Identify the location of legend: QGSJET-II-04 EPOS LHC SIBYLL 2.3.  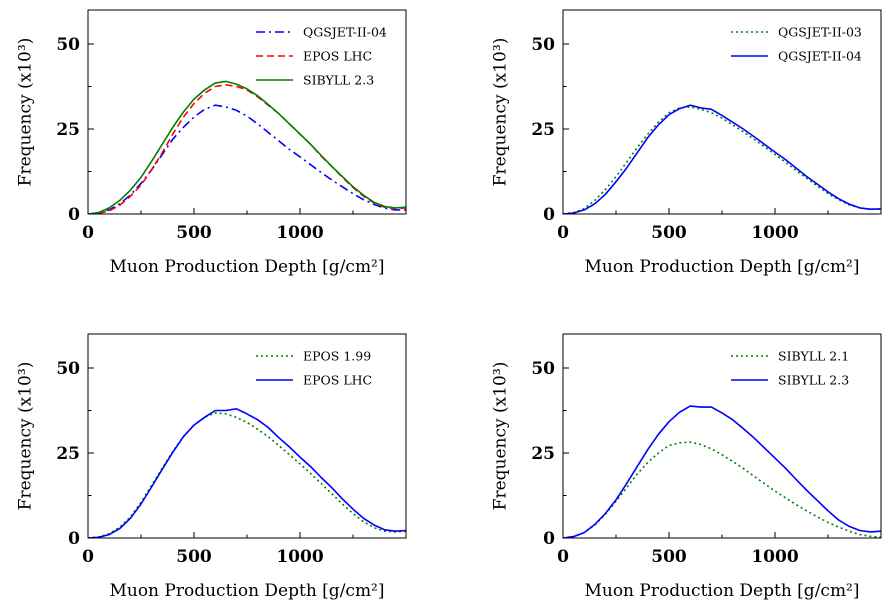
(321, 56).